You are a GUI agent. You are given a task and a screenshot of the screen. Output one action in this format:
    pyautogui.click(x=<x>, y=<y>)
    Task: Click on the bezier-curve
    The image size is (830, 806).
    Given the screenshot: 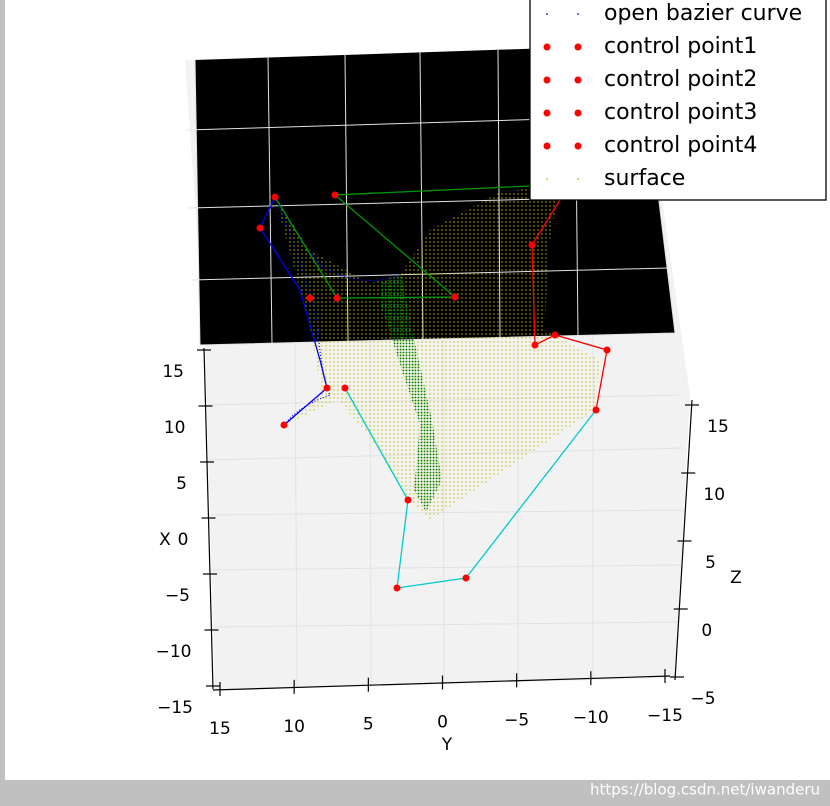 What is the action you would take?
    pyautogui.click(x=337, y=311)
    